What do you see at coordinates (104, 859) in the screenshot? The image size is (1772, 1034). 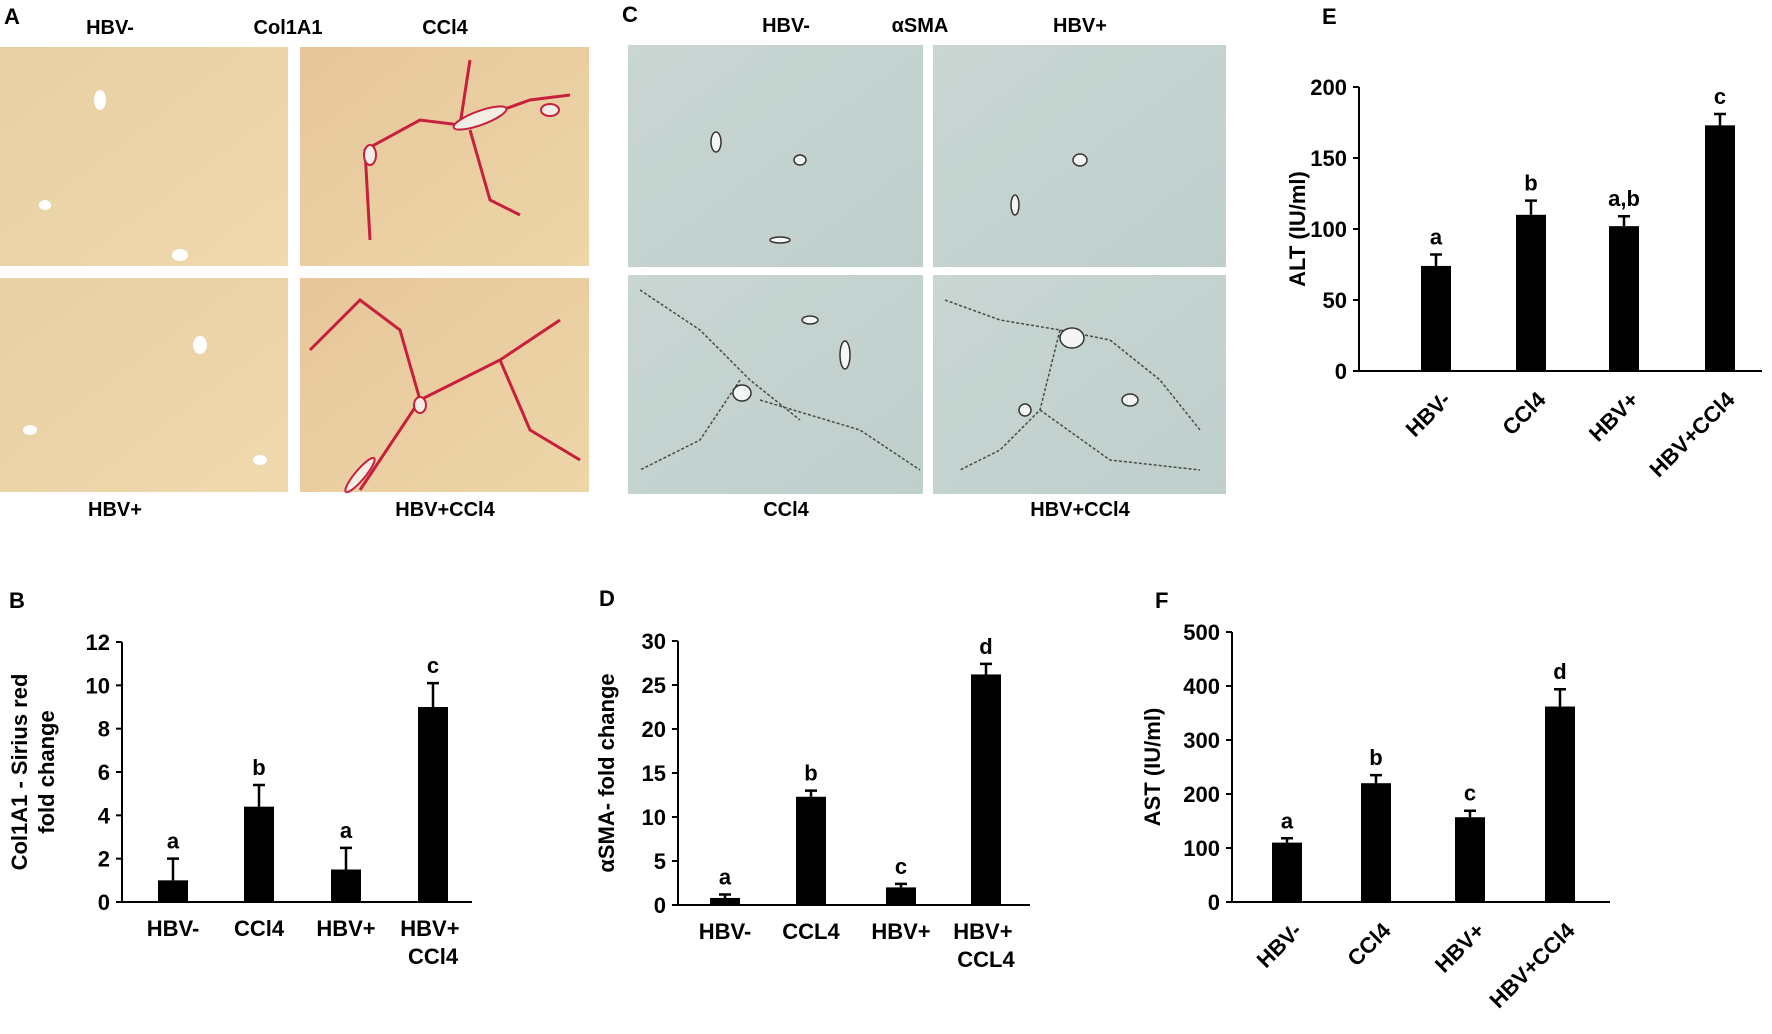 I see `y-tick-label: 2` at bounding box center [104, 859].